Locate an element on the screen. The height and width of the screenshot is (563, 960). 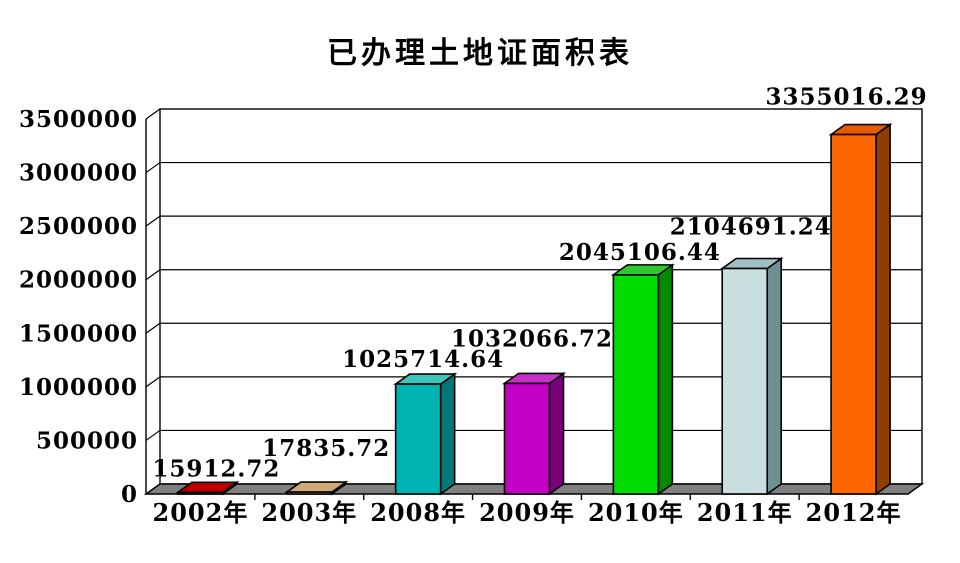
y-tick-label: 2000000 is located at coordinates (78, 280).